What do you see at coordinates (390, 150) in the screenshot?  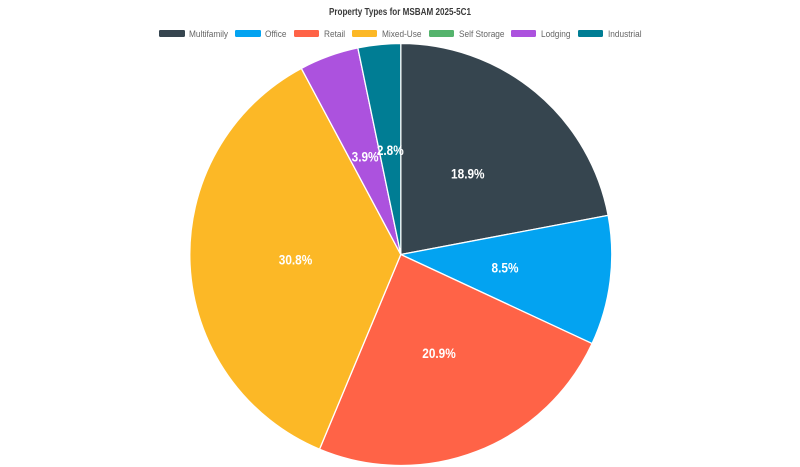 I see `svg-text: 2.8%` at bounding box center [390, 150].